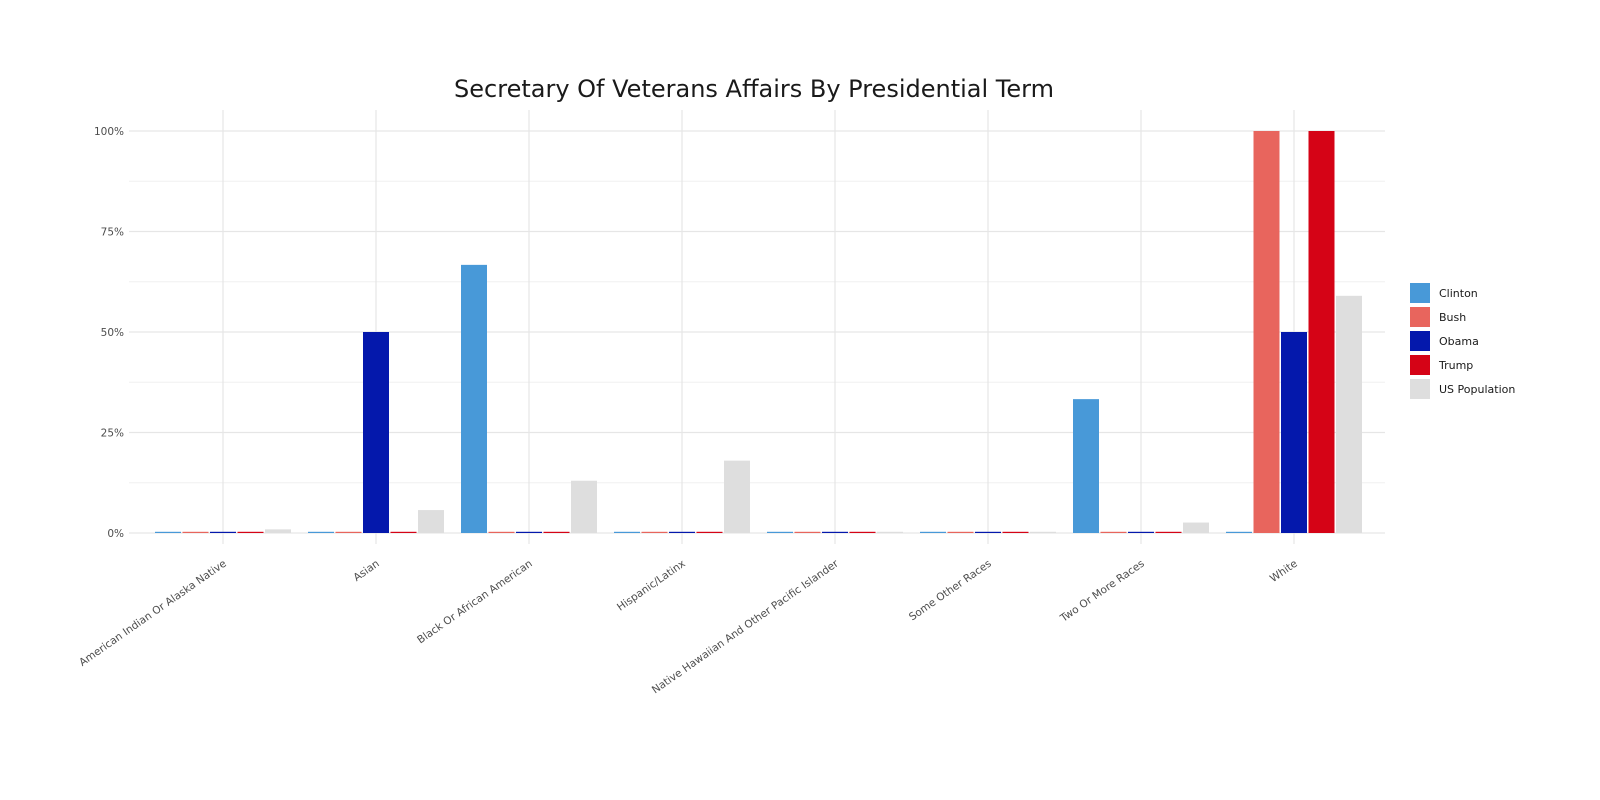 The height and width of the screenshot is (800, 1600). I want to click on x-tick-label: American Indian Or Alaska Native, so click(153, 613).